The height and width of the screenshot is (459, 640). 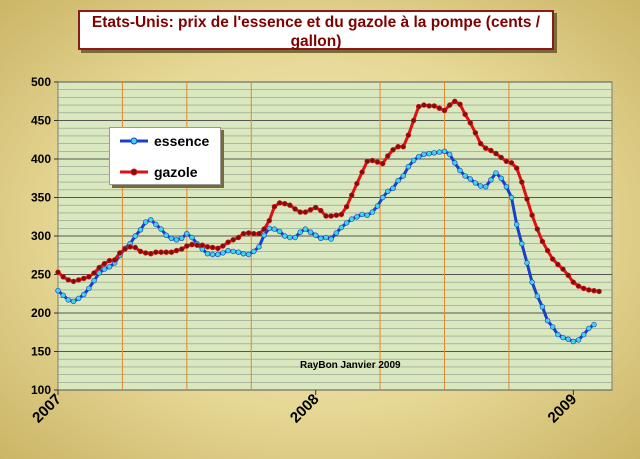 I want to click on y-tick-label: 300, so click(x=41, y=236).